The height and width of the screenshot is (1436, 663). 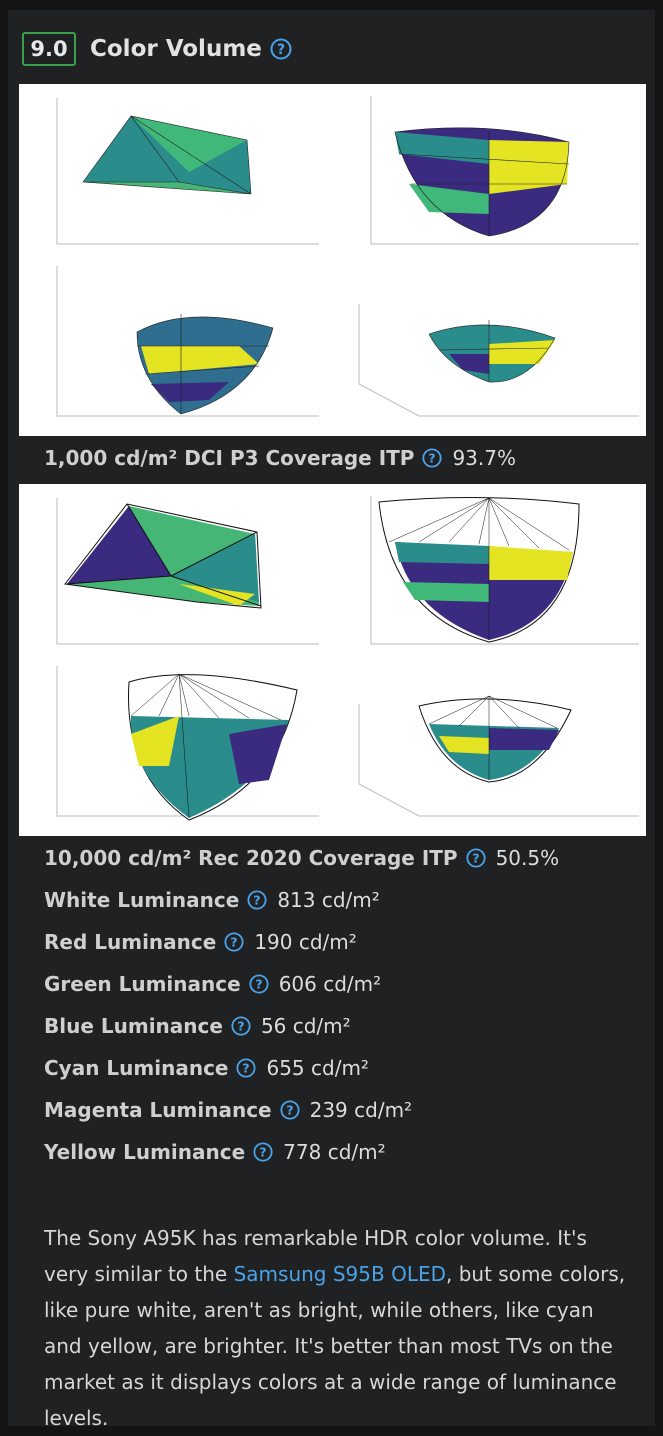 I want to click on section-title: Color Volume, so click(x=176, y=49).